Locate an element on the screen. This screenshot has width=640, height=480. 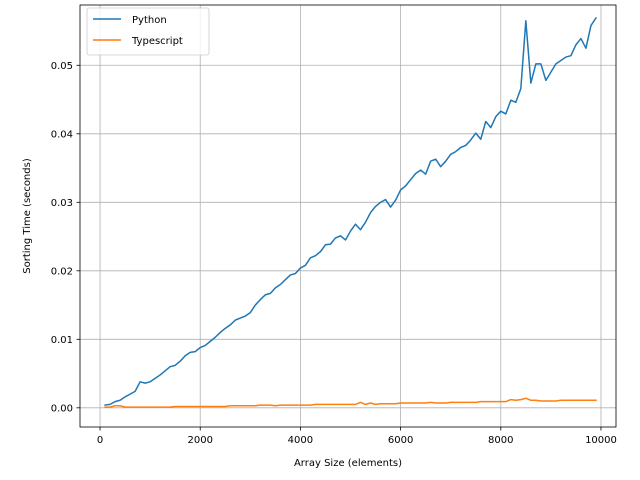
y-tick-label: 0.03 is located at coordinates (62, 203).